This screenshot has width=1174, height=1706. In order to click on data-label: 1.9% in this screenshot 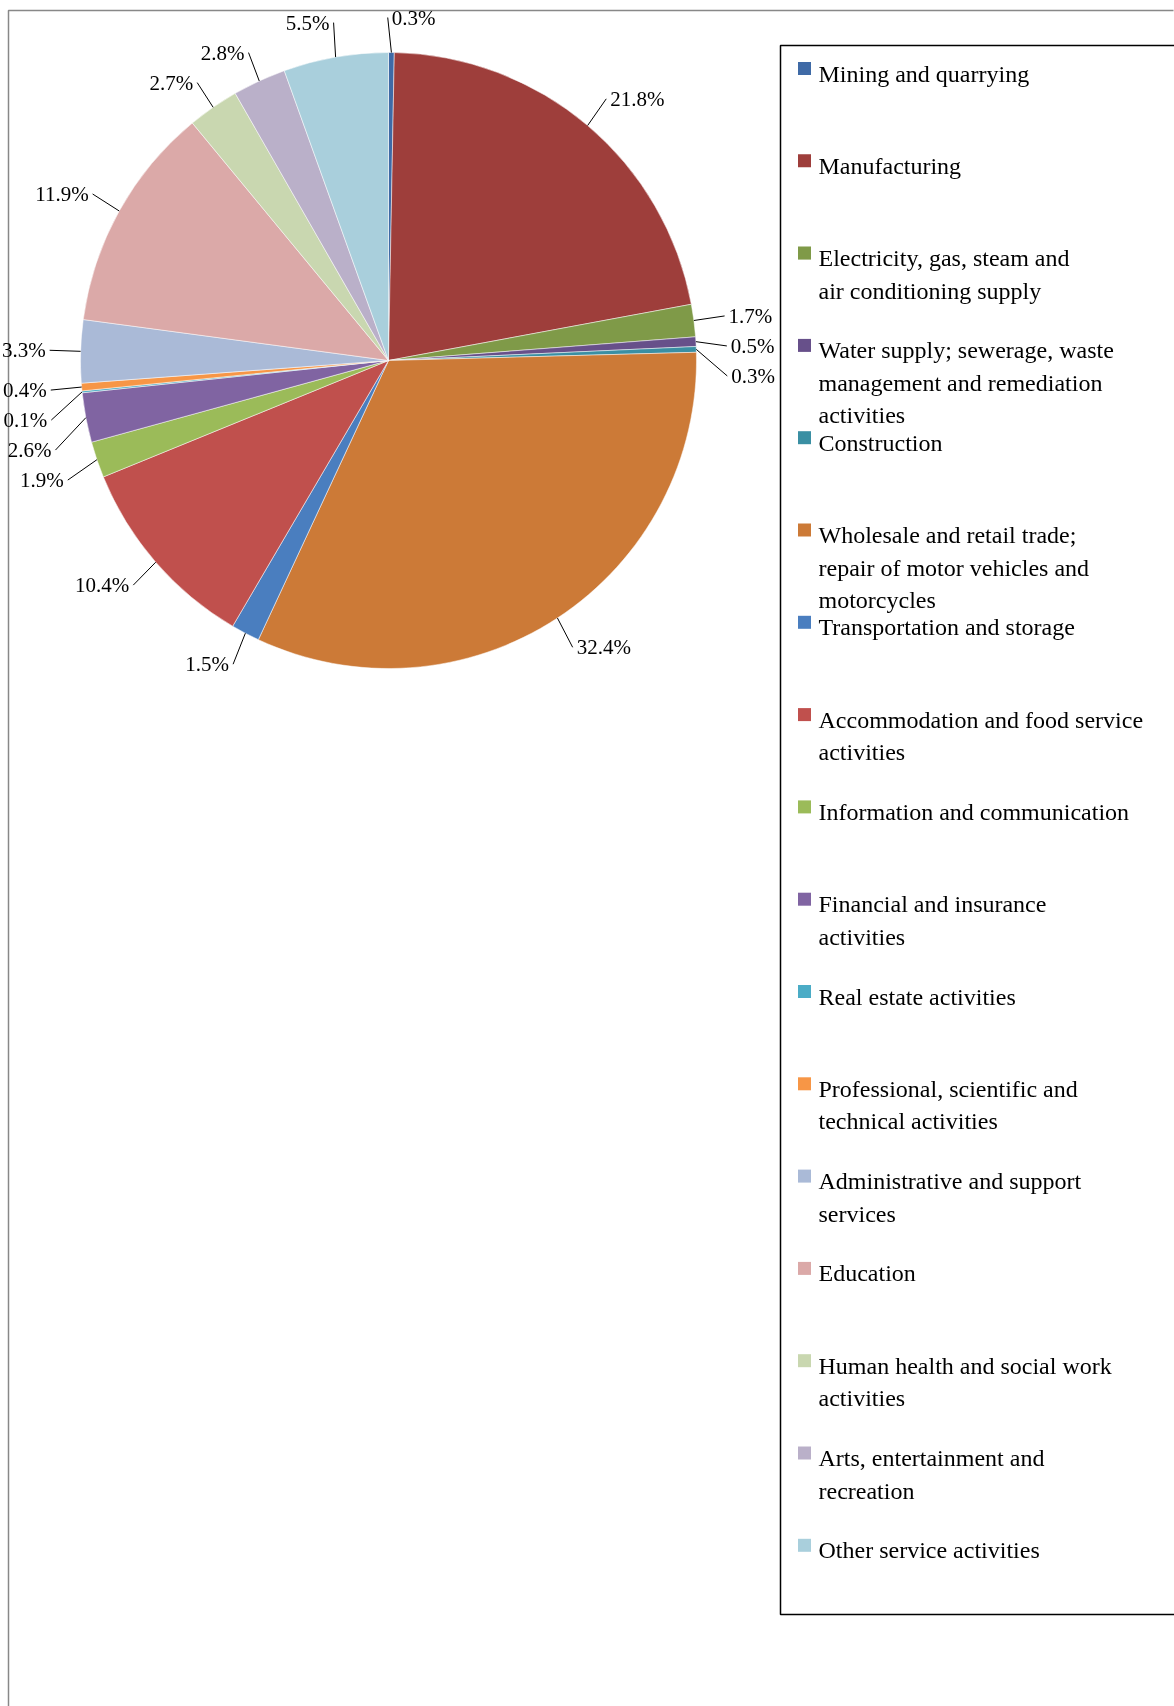, I will do `click(42, 480)`.